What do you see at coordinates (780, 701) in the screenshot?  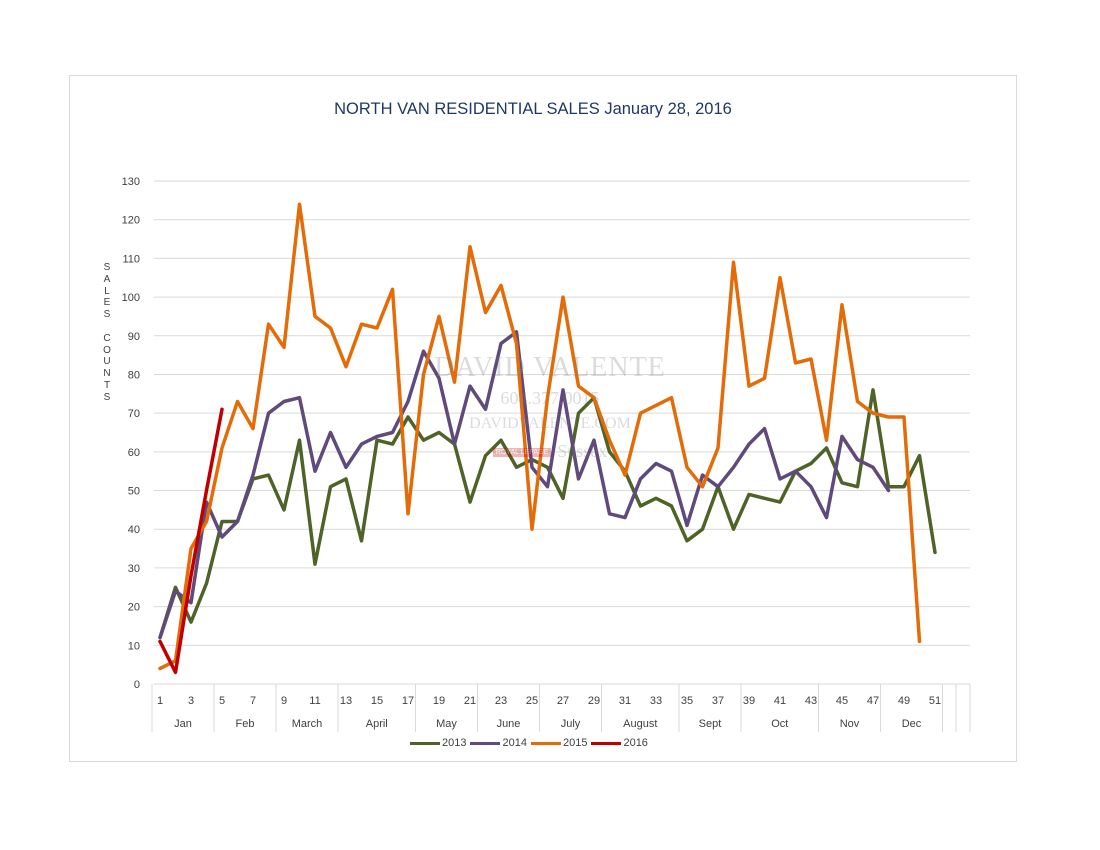 I see `x-tick-label: 41` at bounding box center [780, 701].